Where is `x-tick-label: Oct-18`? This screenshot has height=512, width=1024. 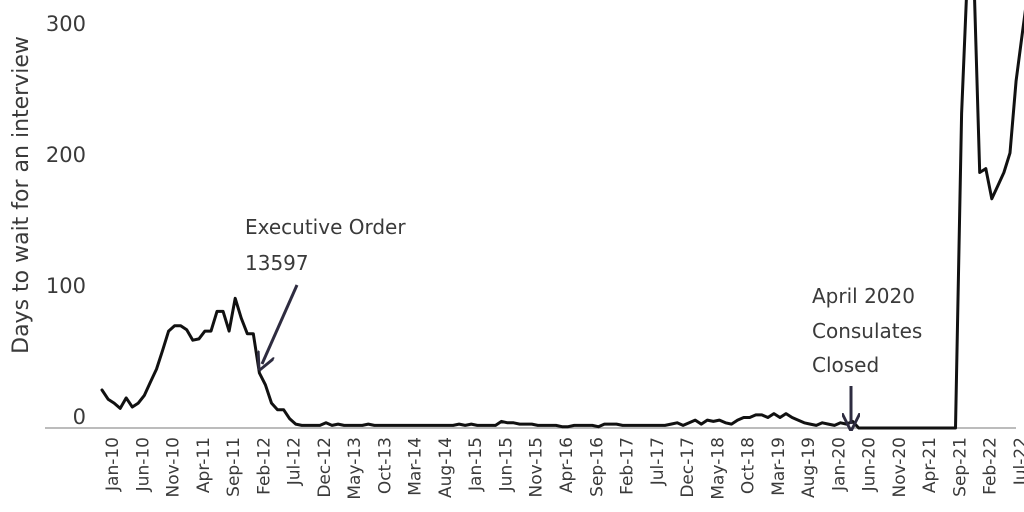 x-tick-label: Oct-18 is located at coordinates (749, 465).